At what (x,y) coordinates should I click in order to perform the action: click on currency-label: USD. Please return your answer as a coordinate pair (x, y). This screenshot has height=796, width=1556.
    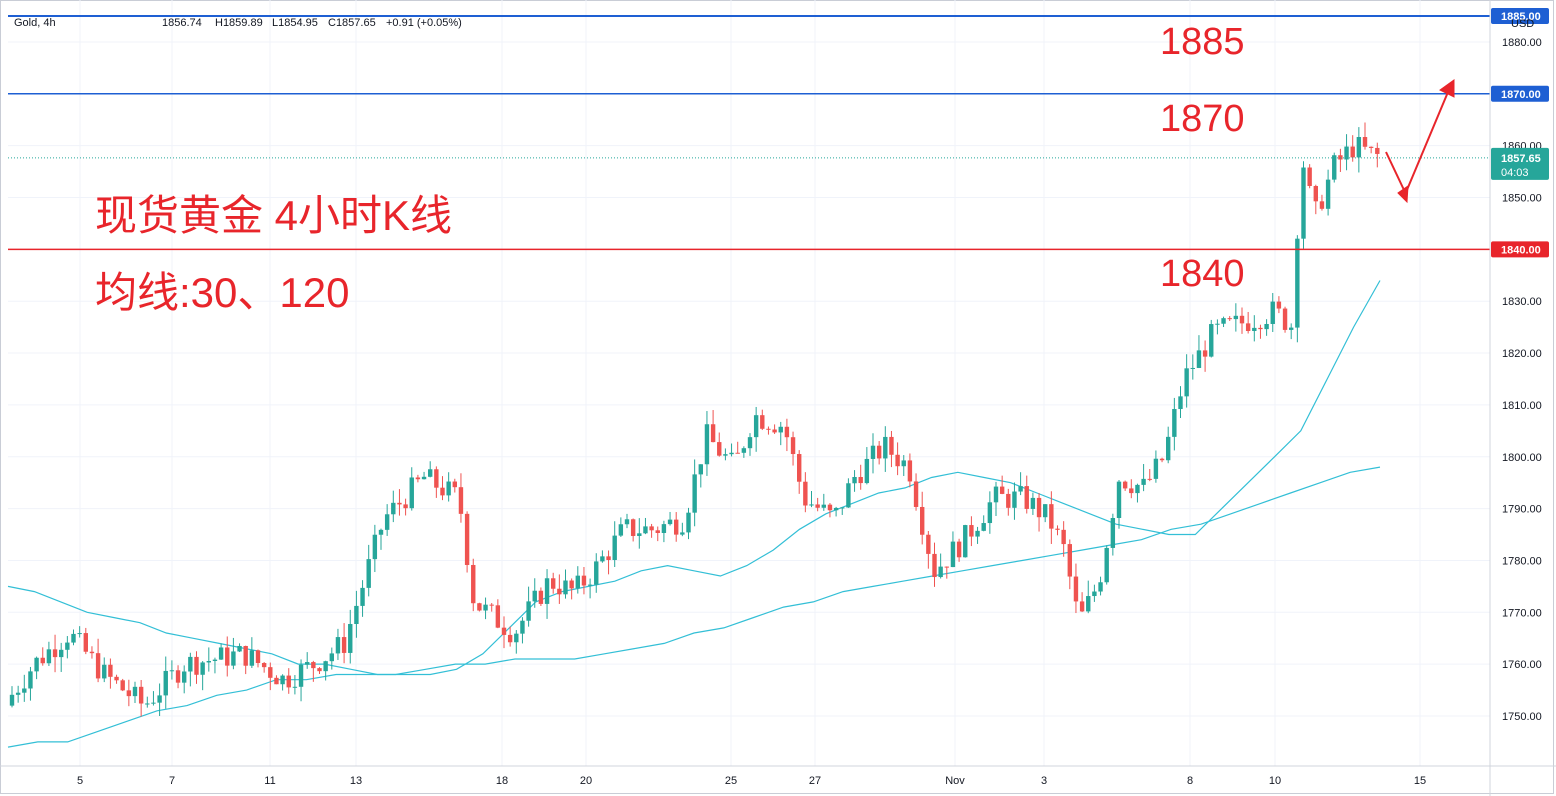
    Looking at the image, I should click on (1522, 24).